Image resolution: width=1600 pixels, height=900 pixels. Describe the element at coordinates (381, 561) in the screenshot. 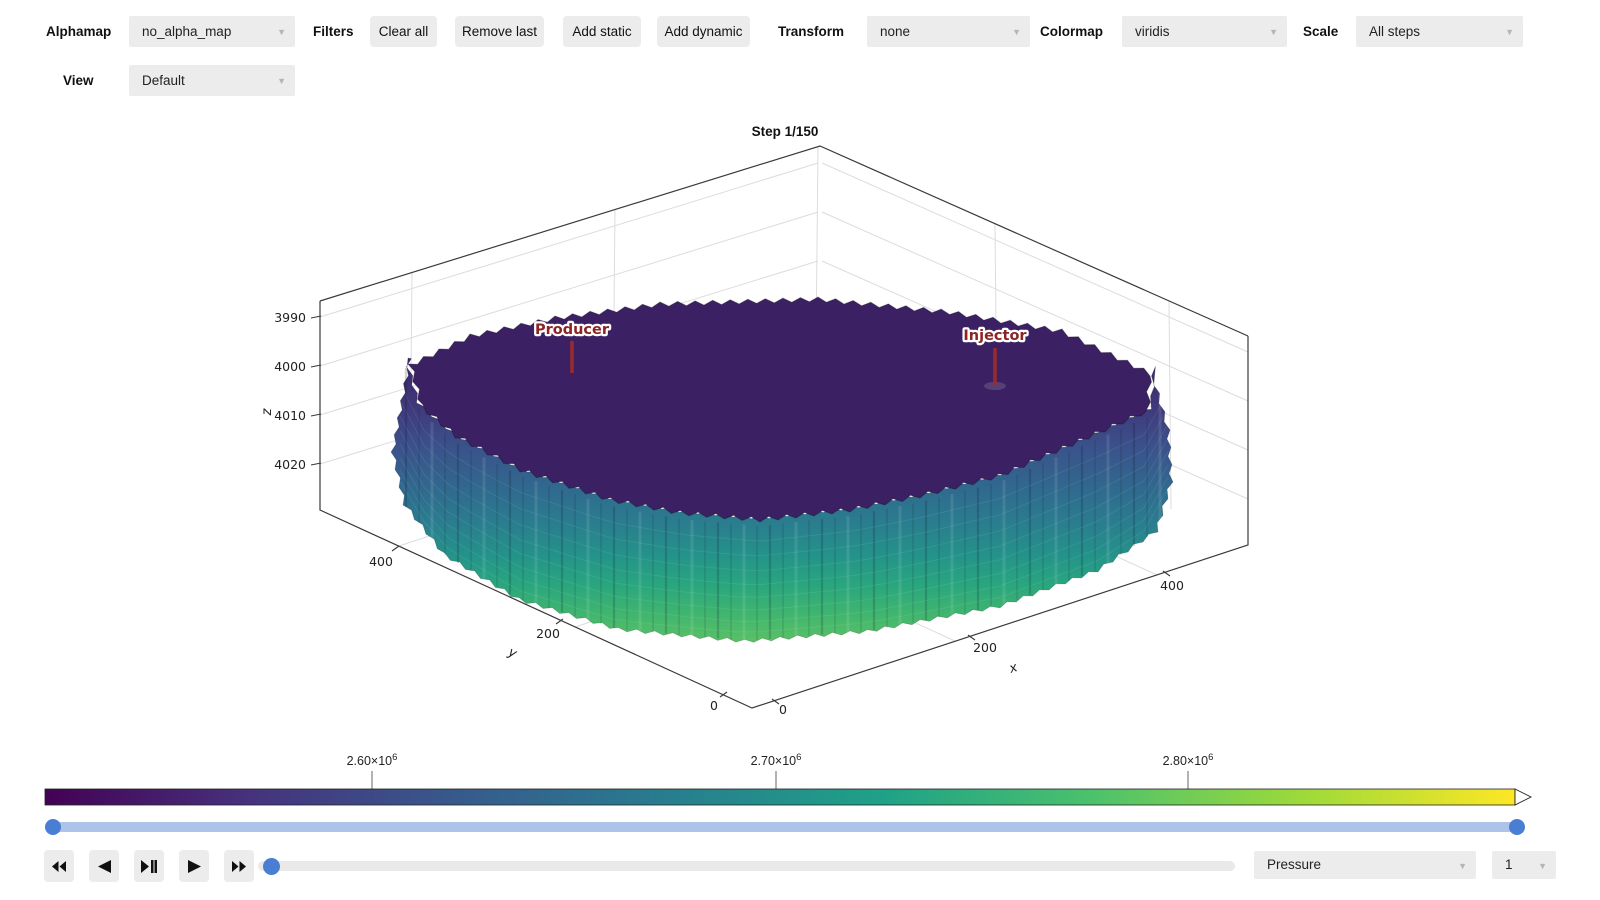

I see `y-tick-label: 400` at that location.